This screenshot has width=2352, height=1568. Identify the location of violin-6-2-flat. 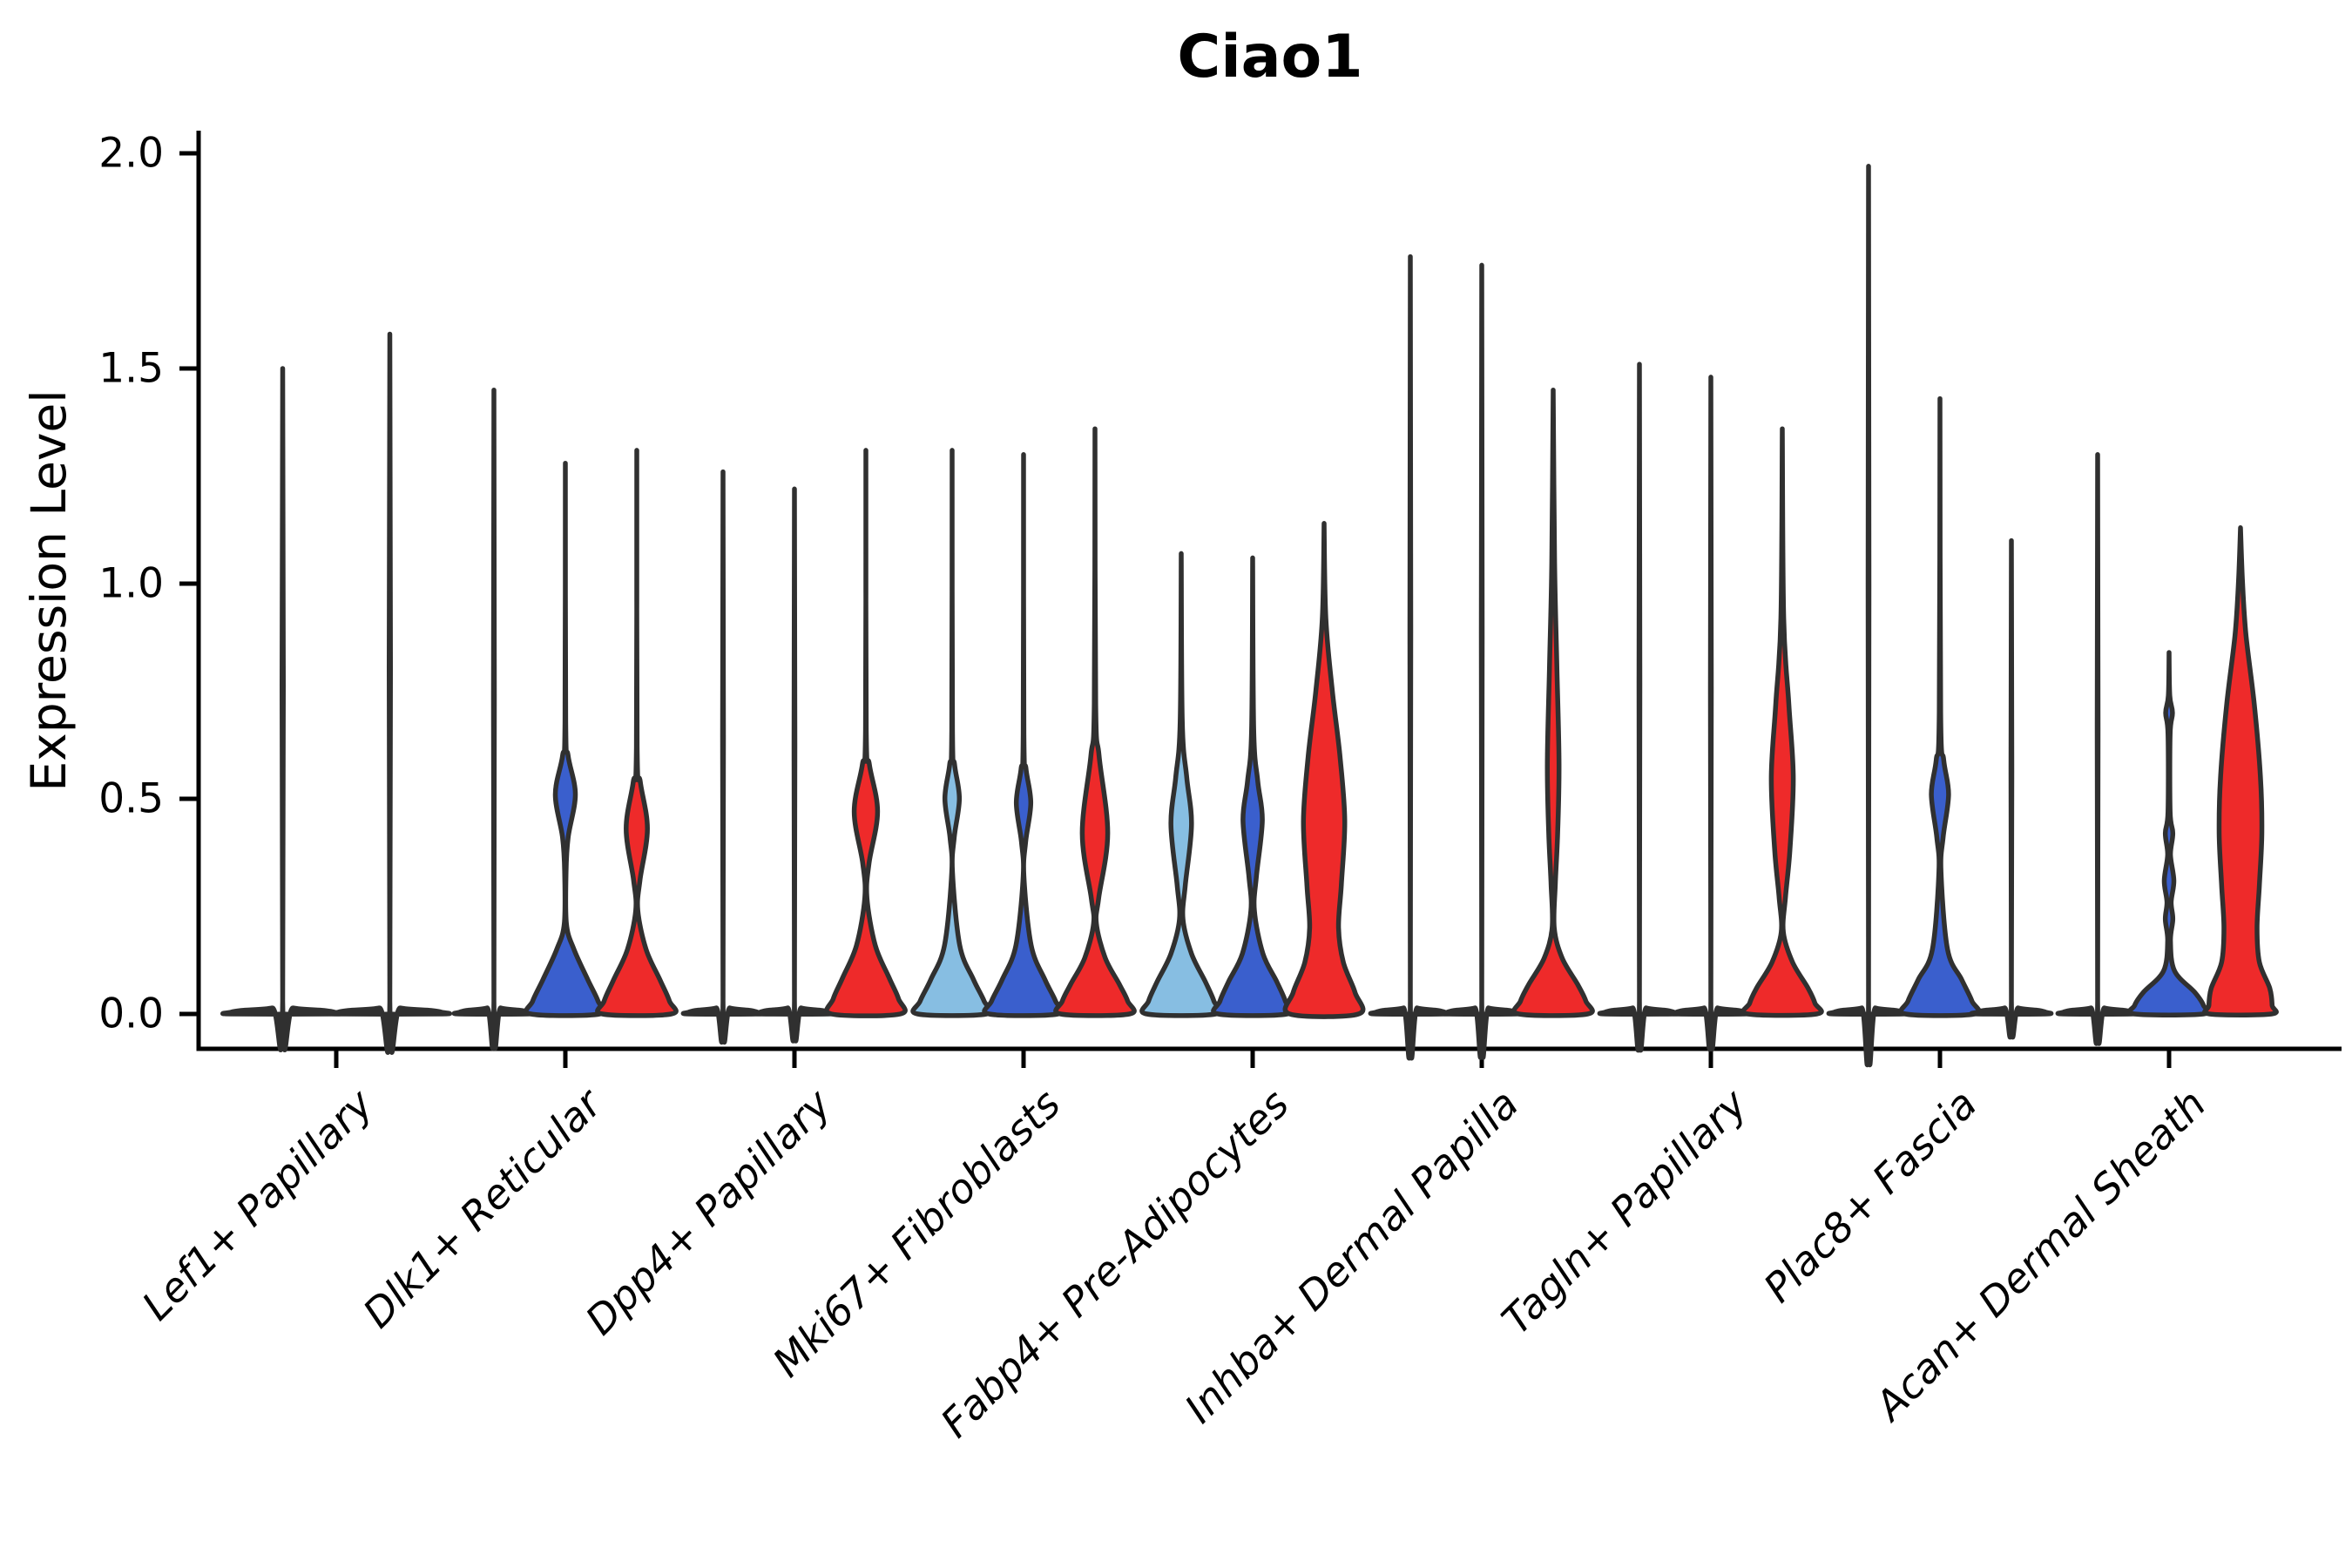
(1481, 661).